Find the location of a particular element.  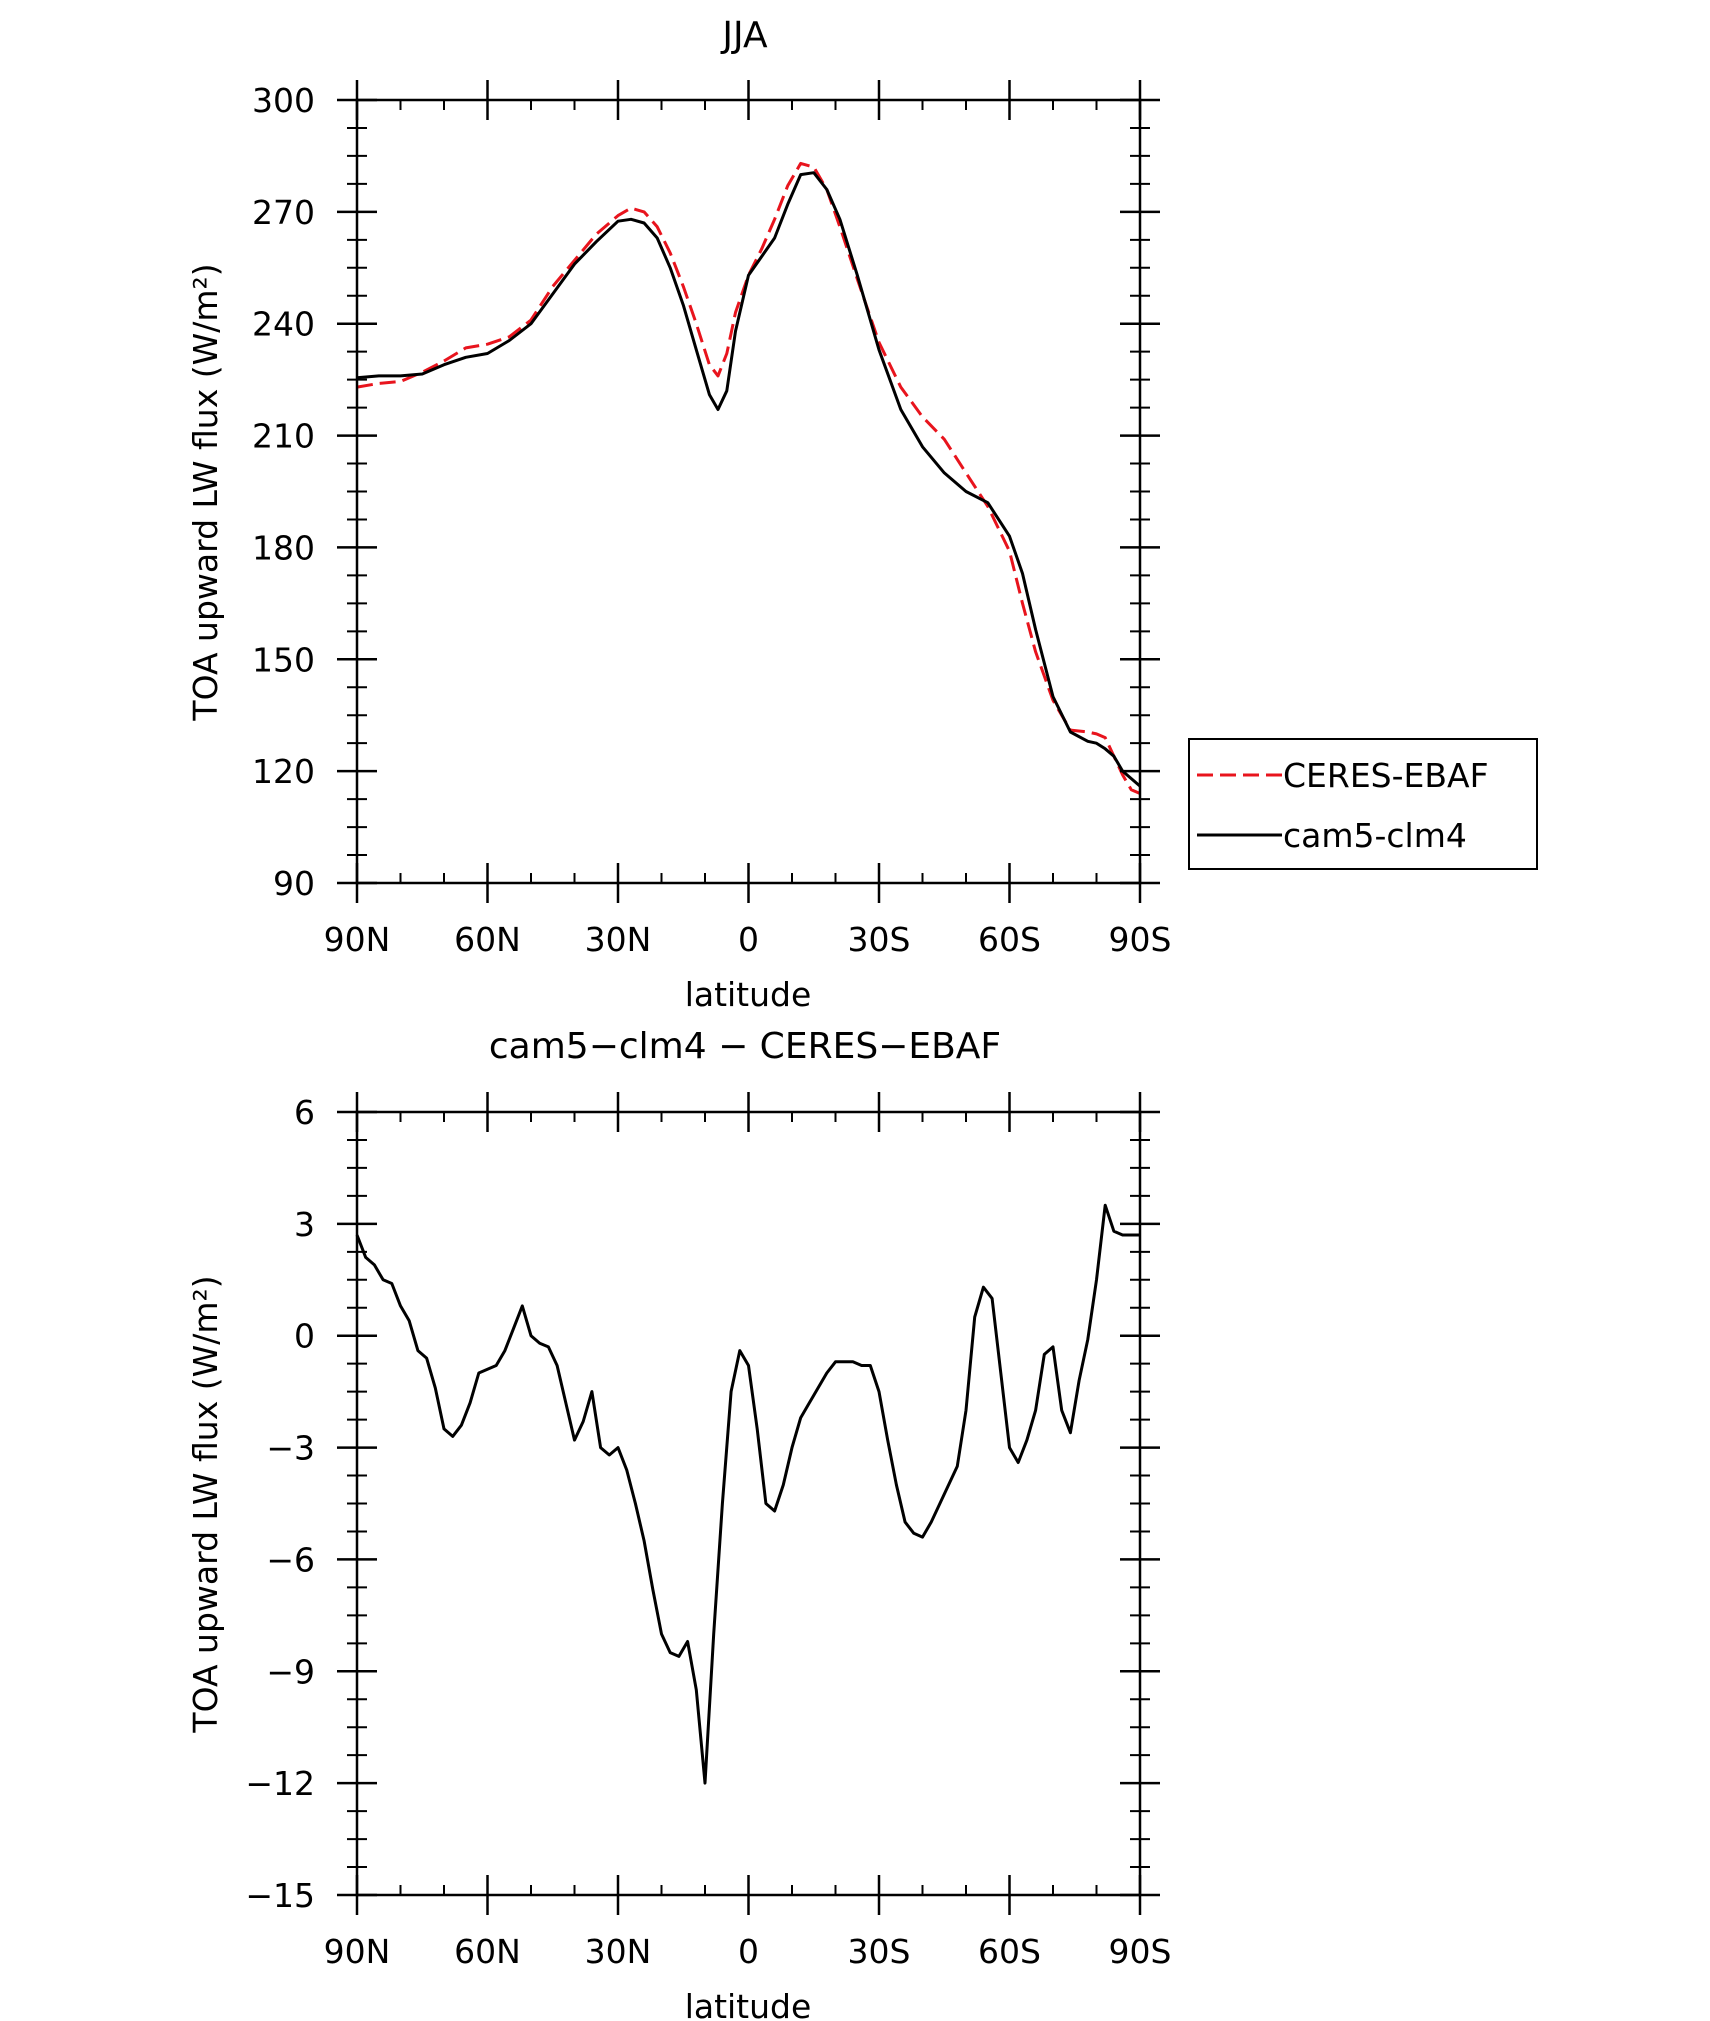

top-x-axis-label: latitude is located at coordinates (748, 994).